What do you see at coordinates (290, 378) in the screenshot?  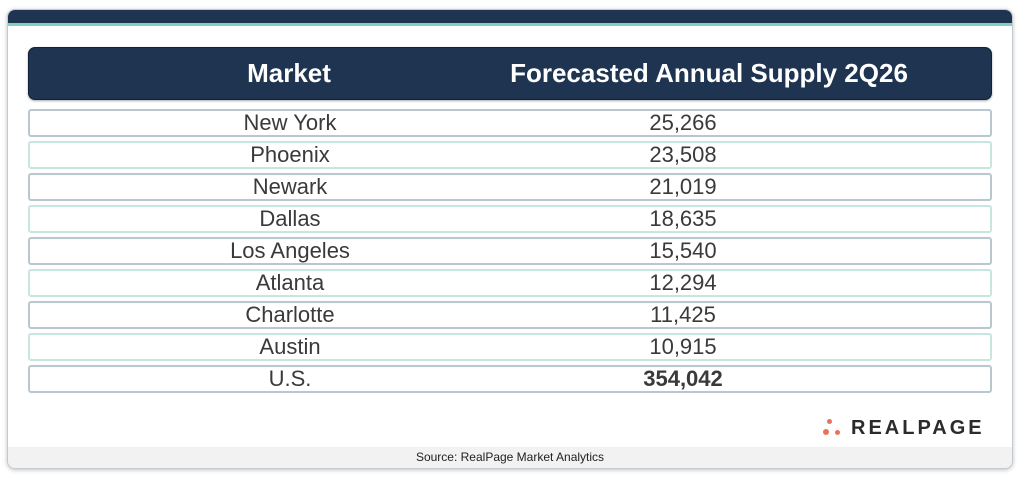 I see `row-market: U.S.` at bounding box center [290, 378].